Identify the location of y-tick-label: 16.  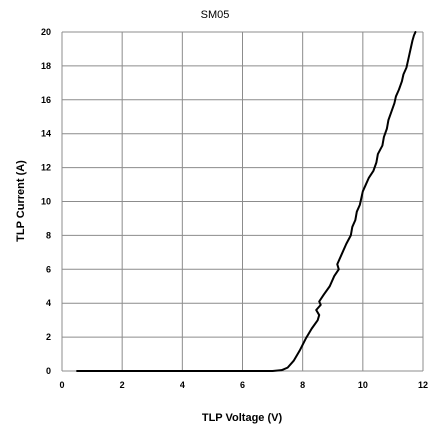
(46, 100).